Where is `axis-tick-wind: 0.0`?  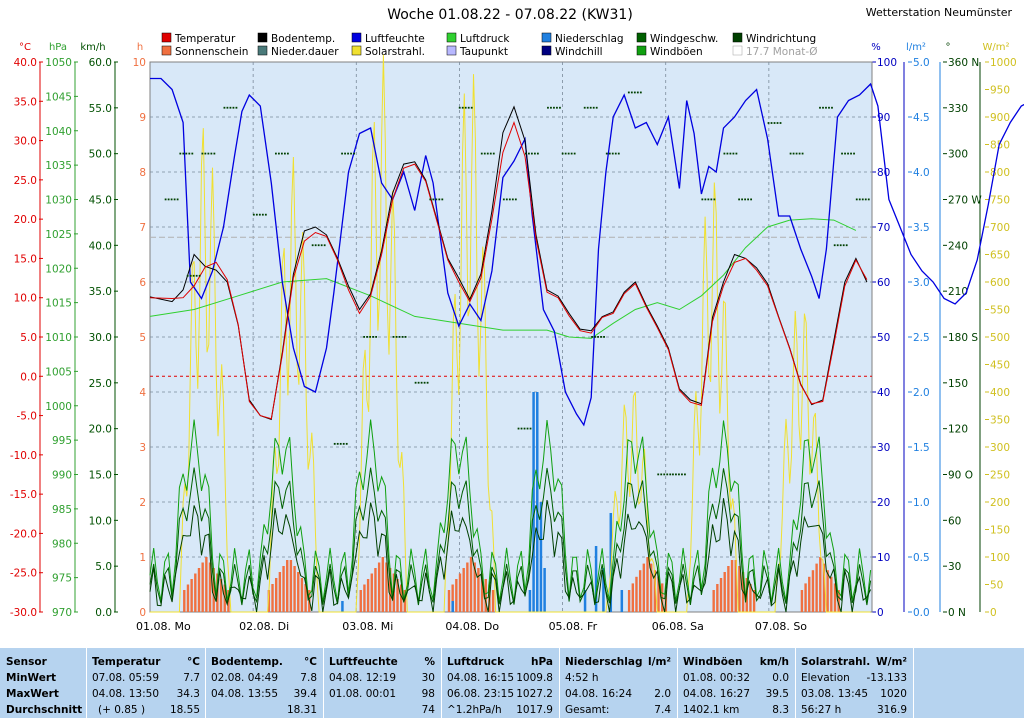 axis-tick-wind: 0.0 is located at coordinates (103, 613).